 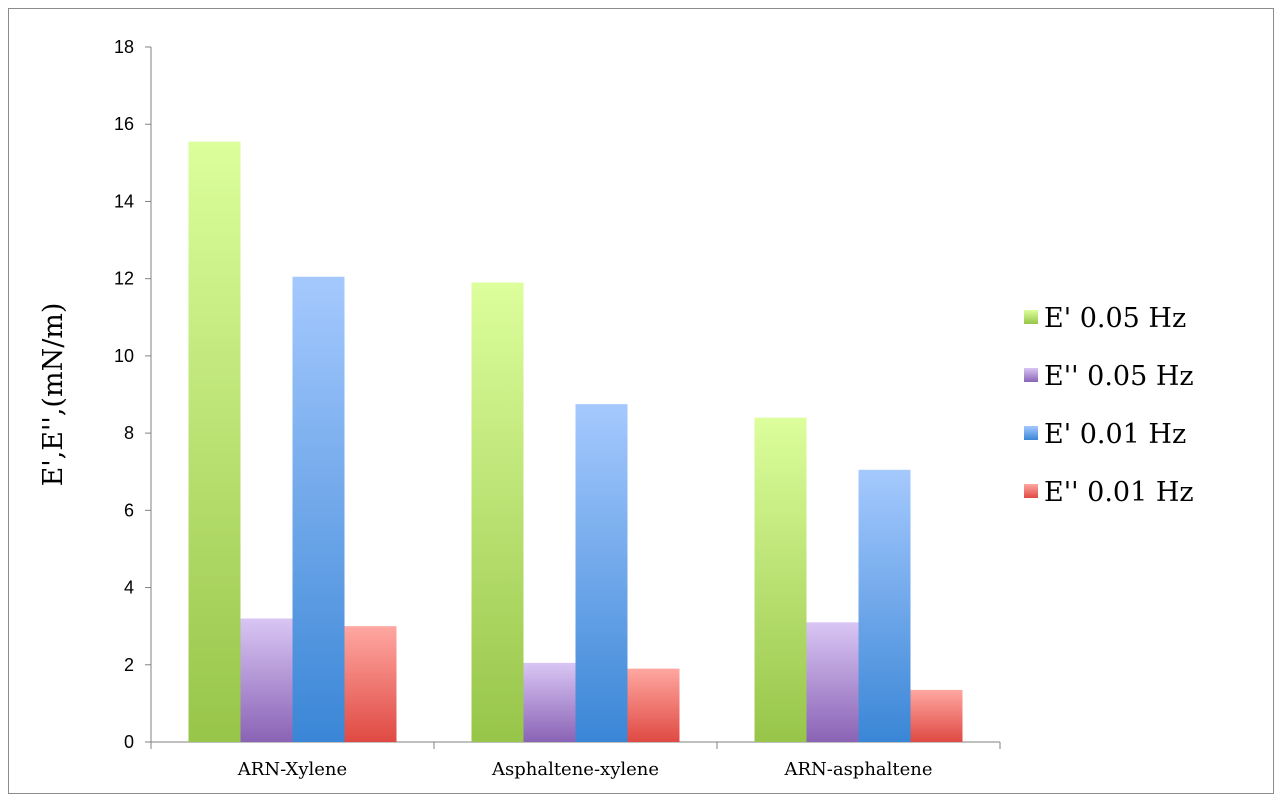 I want to click on y-tick-label: 6, so click(x=129, y=510).